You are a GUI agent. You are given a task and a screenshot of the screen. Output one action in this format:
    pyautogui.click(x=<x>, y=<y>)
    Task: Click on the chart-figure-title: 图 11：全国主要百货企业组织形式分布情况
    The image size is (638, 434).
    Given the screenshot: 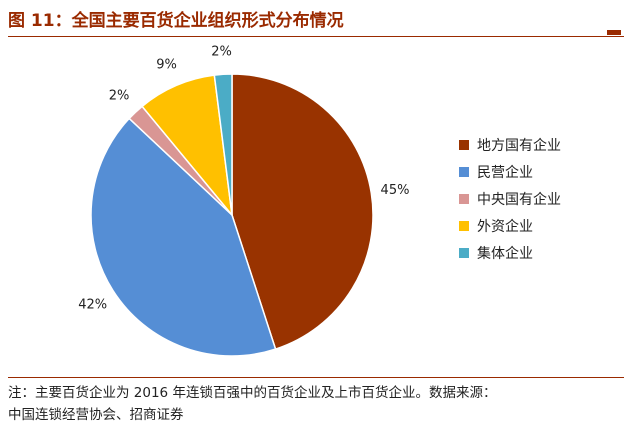 What is the action you would take?
    pyautogui.click(x=176, y=21)
    